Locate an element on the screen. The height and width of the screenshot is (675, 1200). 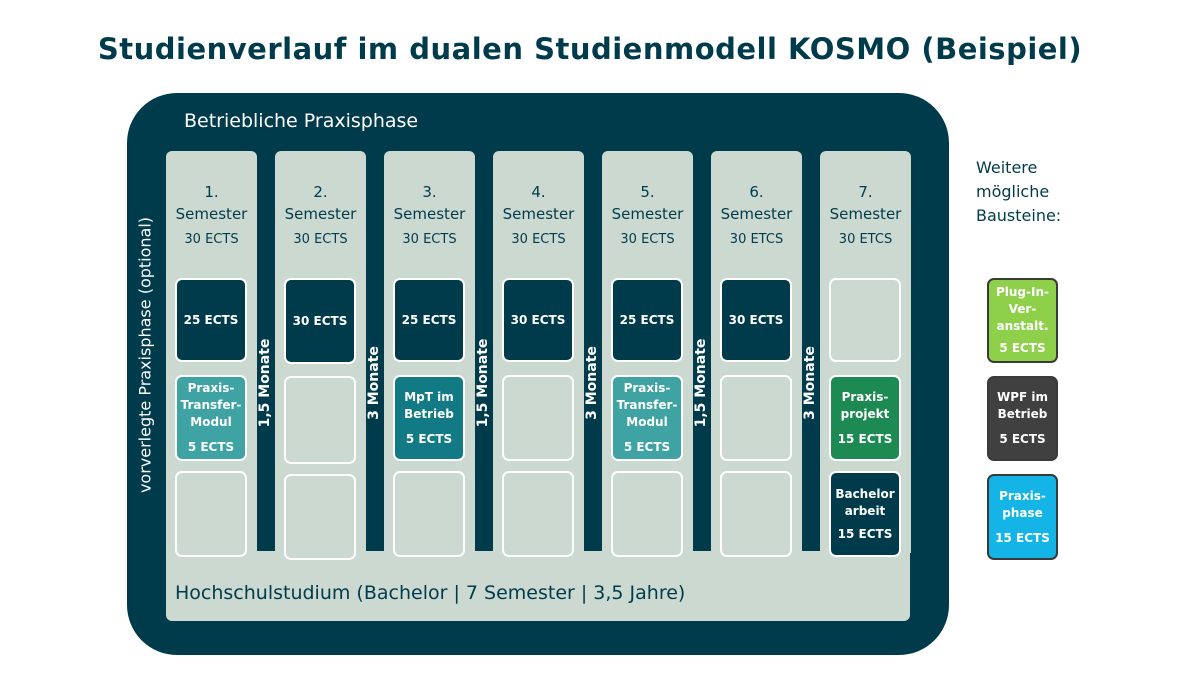
plug-in-veranstaltung-module: Plug-In- Ver- anstalt. 5 ECTS is located at coordinates (1022, 320).